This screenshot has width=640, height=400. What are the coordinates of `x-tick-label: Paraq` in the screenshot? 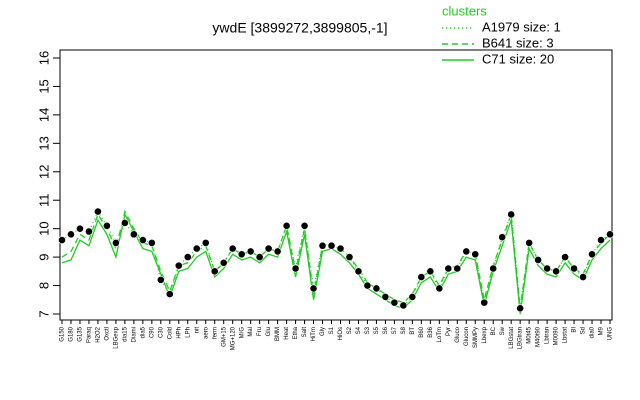 It's located at (90, 335).